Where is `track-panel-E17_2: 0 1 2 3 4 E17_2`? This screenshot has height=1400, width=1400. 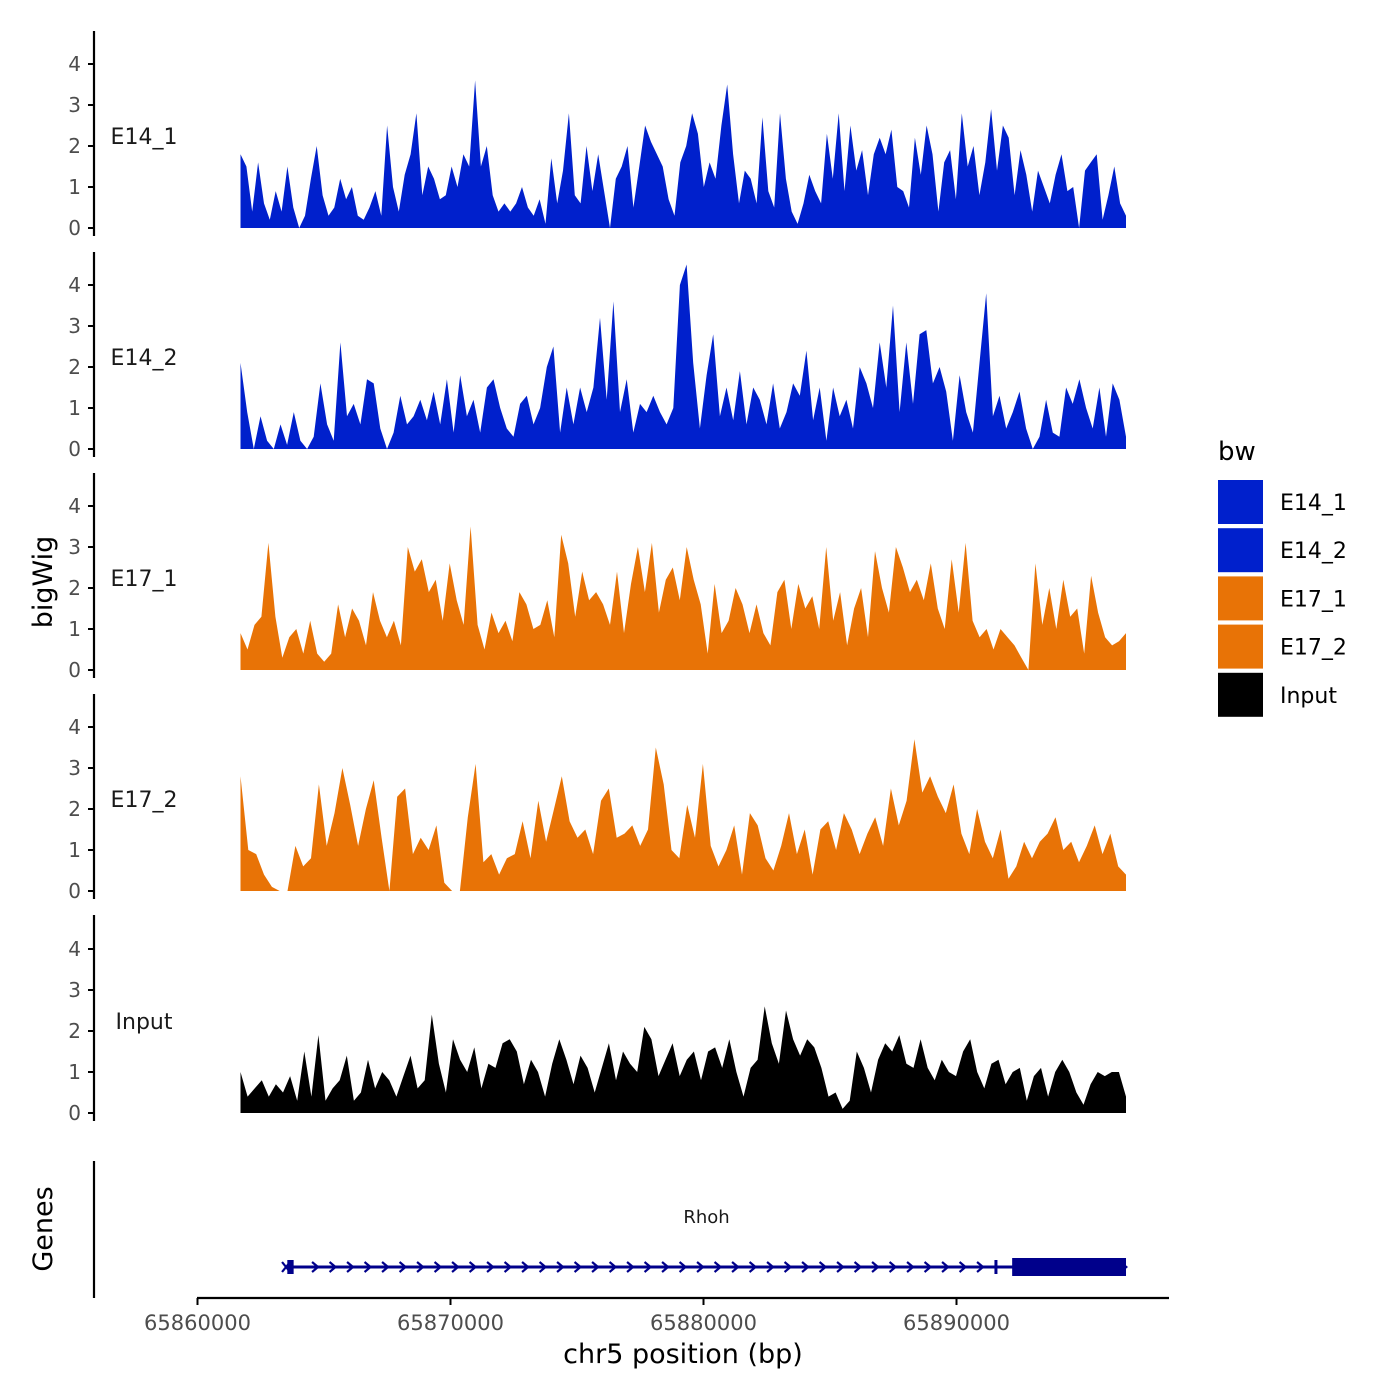 track-panel-E17_2: 0 1 2 3 4 E17_2 is located at coordinates (597, 798).